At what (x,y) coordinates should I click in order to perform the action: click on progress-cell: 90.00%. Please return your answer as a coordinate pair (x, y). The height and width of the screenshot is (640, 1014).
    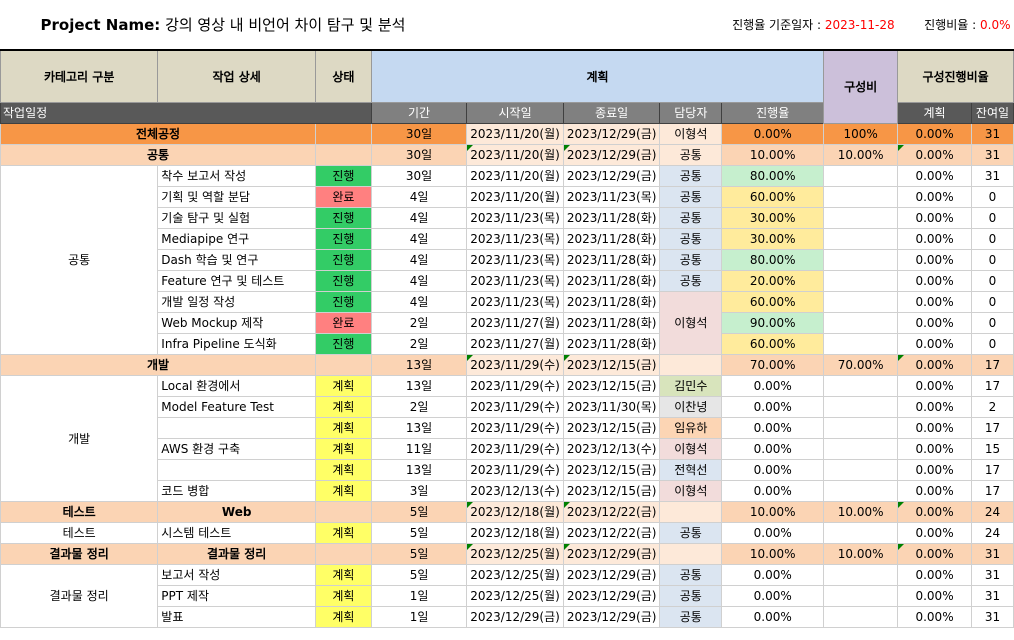
    Looking at the image, I should click on (773, 322).